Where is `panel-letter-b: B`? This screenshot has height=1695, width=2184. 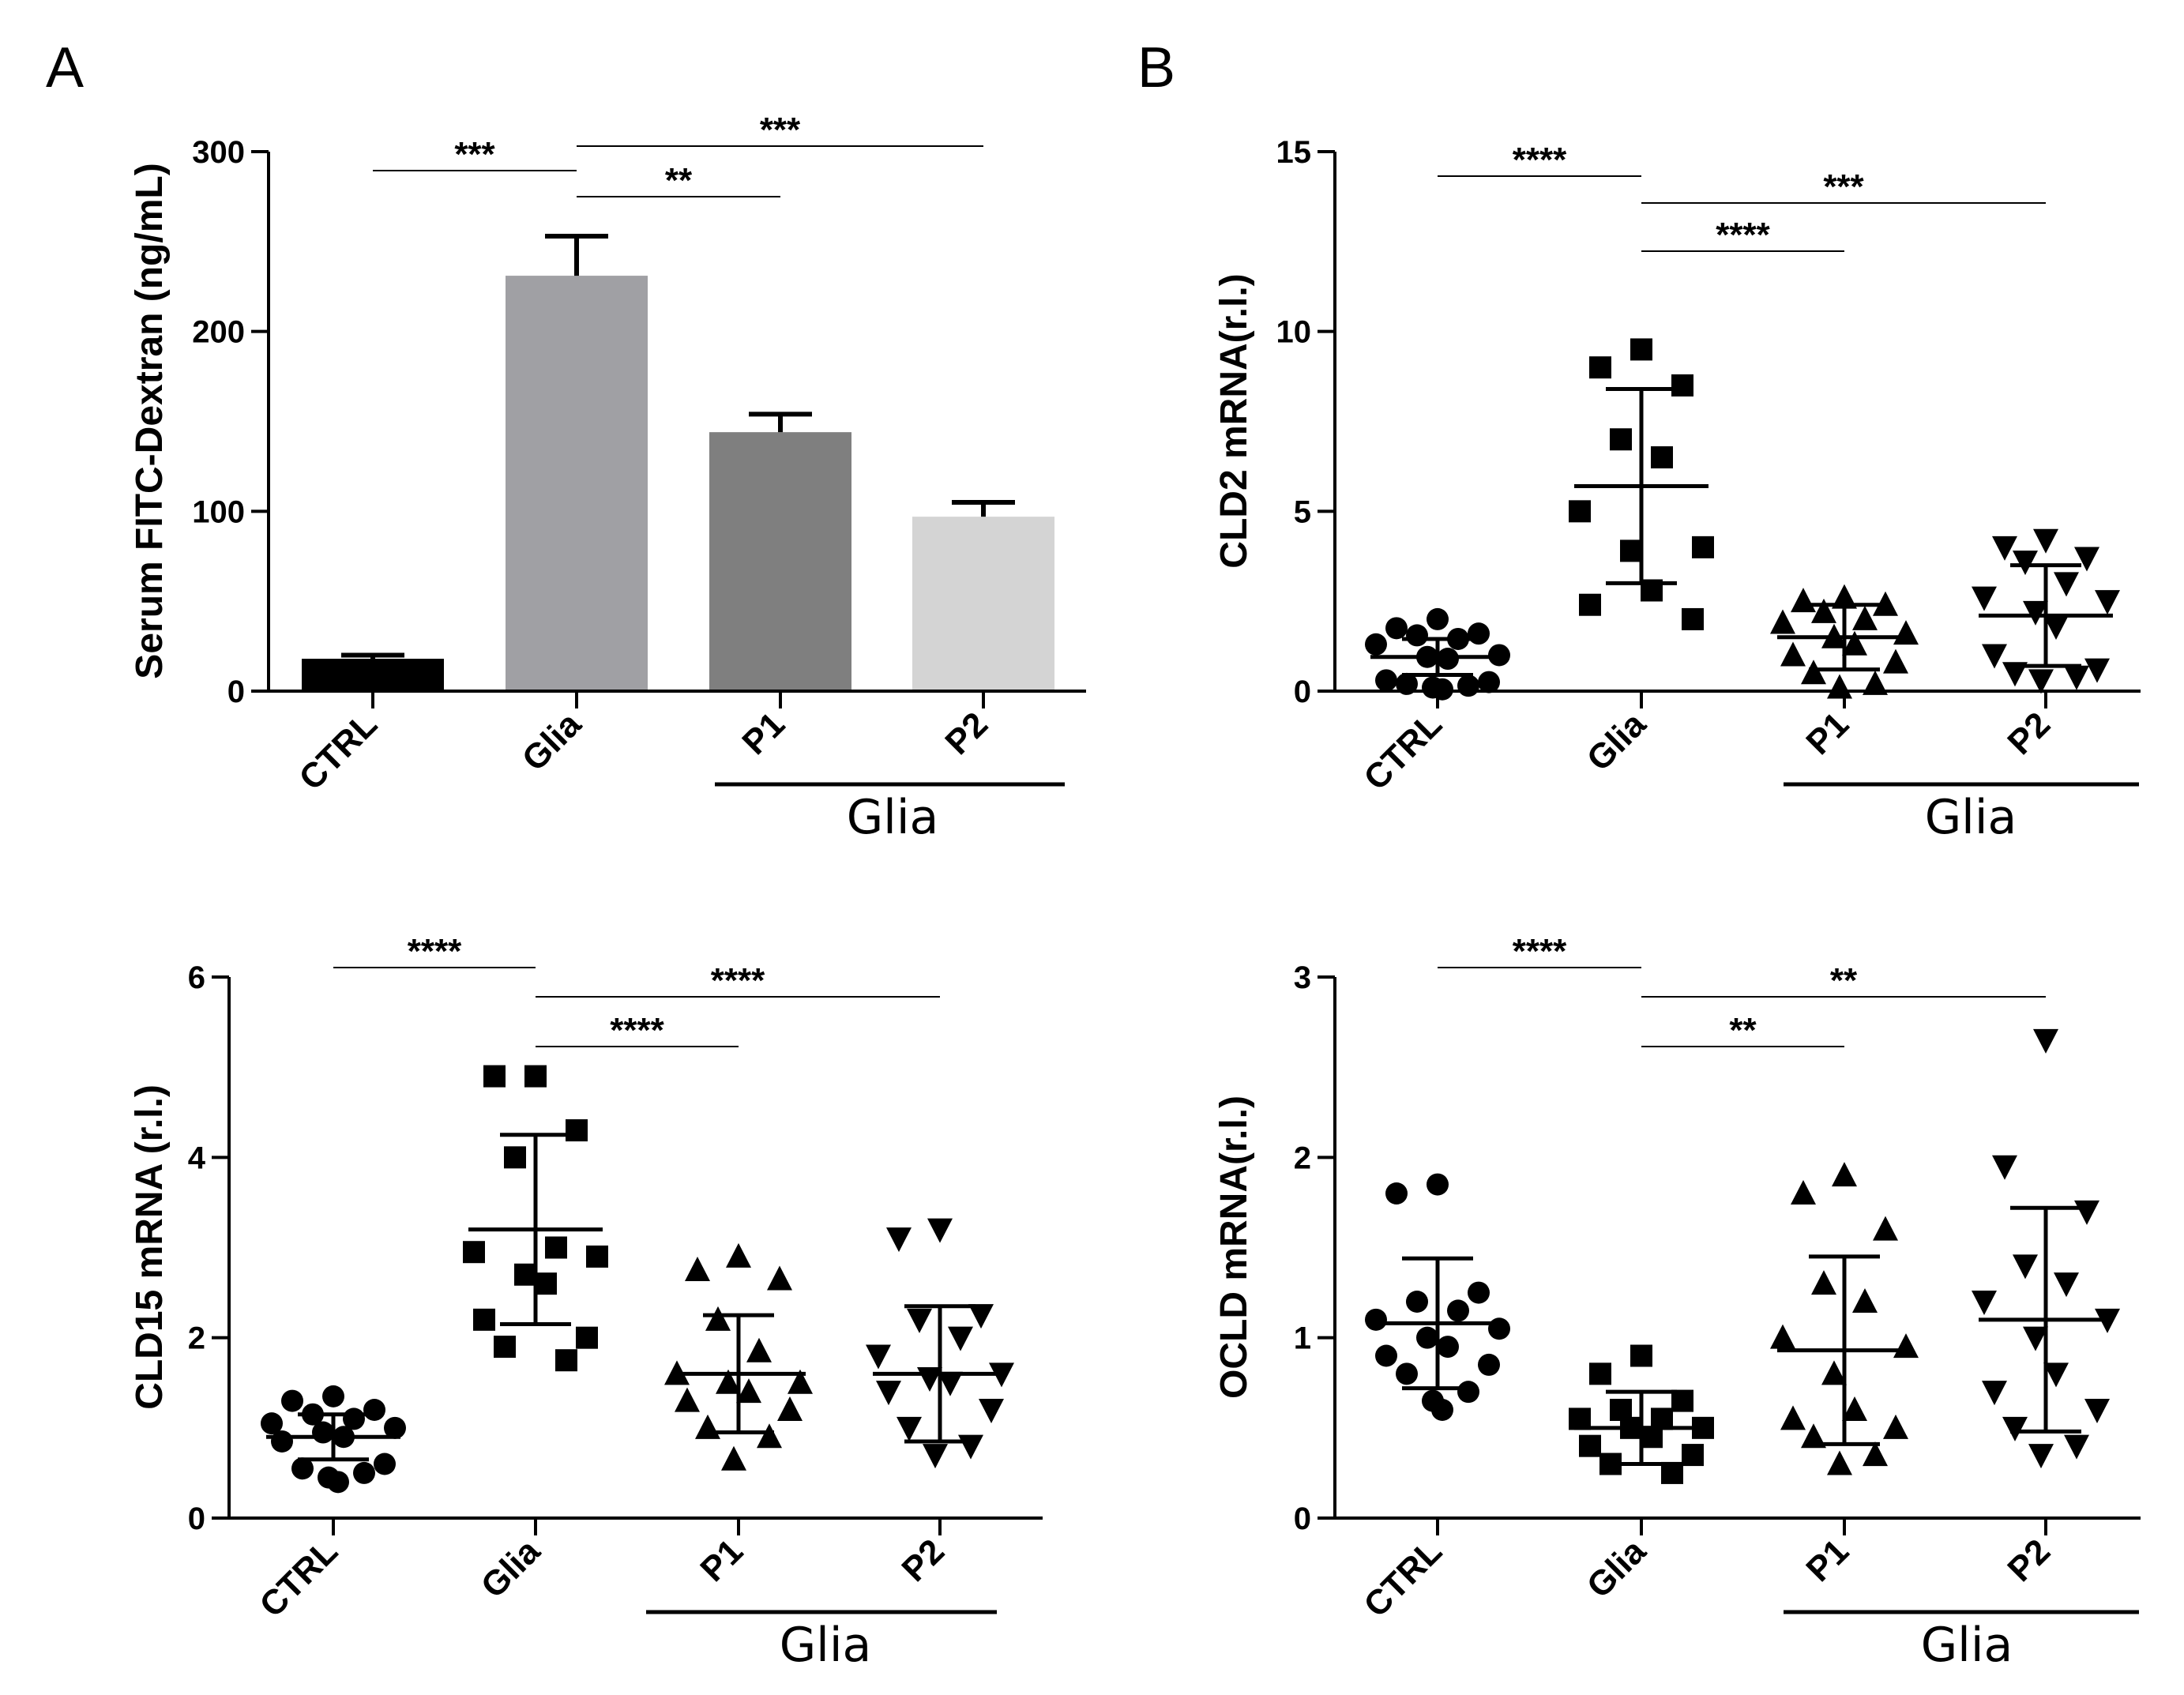
panel-letter-b: B is located at coordinates (1156, 68).